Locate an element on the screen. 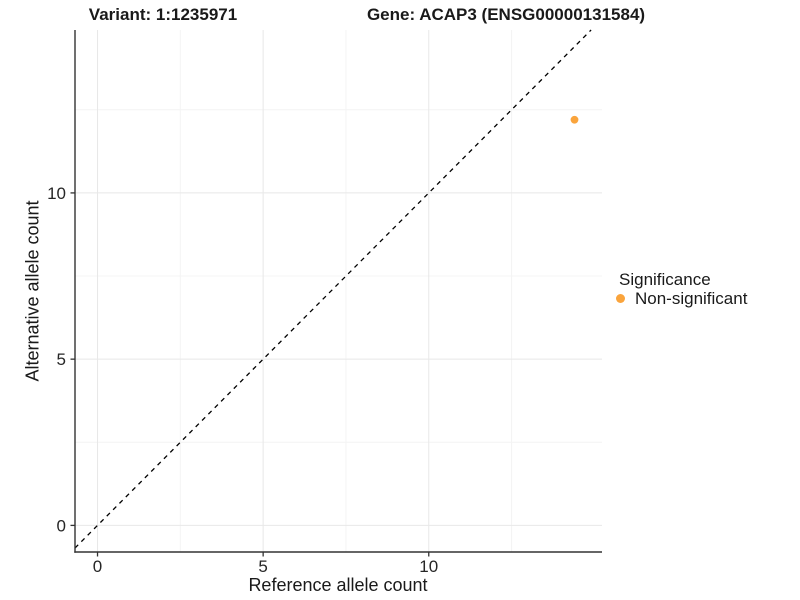  y-tick-label: 10 is located at coordinates (56, 193).